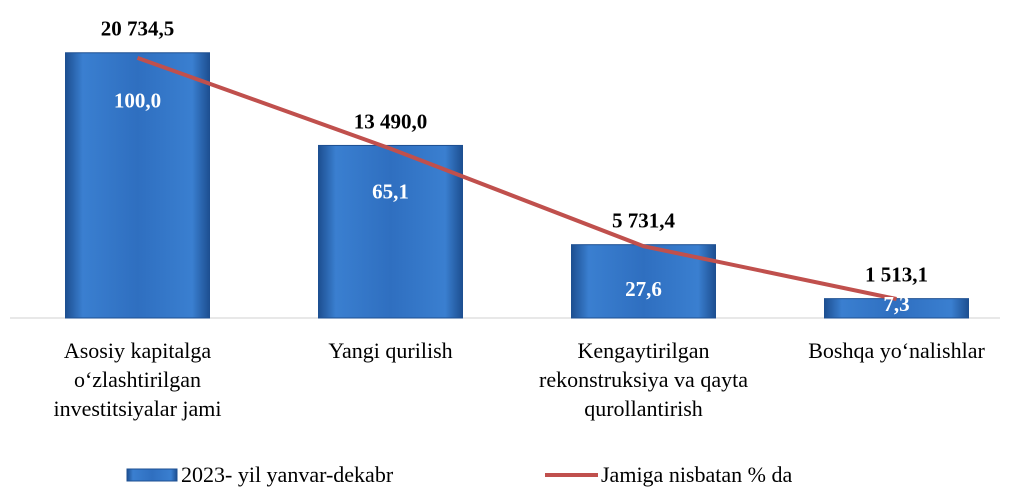  Describe the element at coordinates (896, 274) in the screenshot. I see `bar-value-label: 1 513,1` at that location.